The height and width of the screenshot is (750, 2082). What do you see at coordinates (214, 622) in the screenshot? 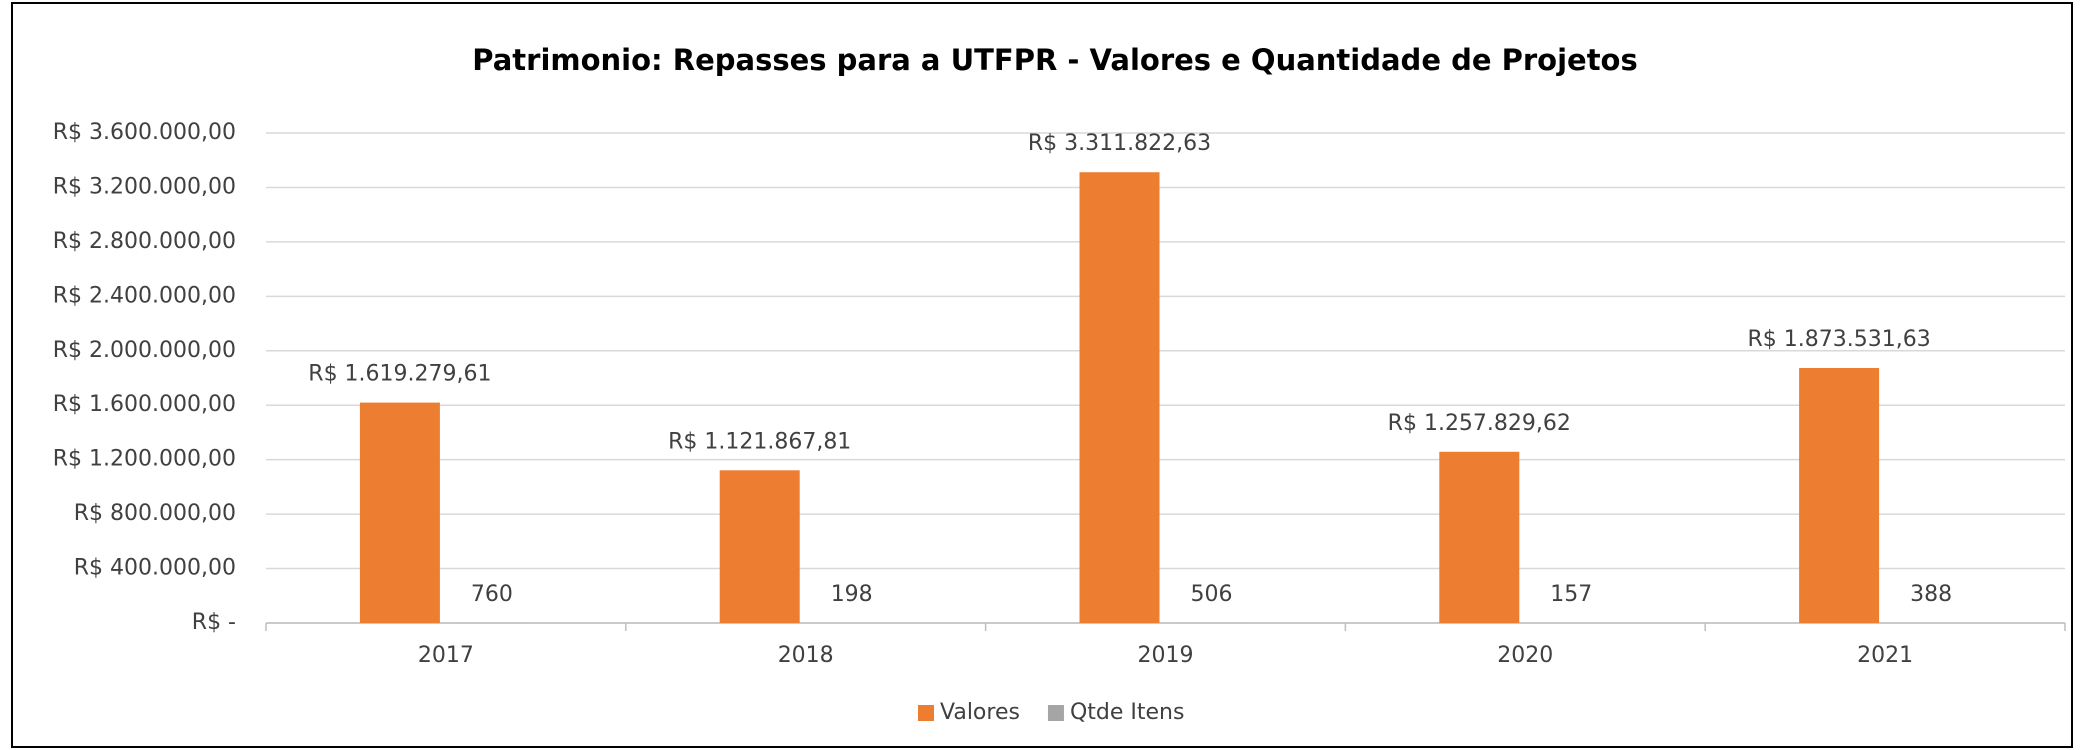
I see `y-tick-label: R$ -` at bounding box center [214, 622].